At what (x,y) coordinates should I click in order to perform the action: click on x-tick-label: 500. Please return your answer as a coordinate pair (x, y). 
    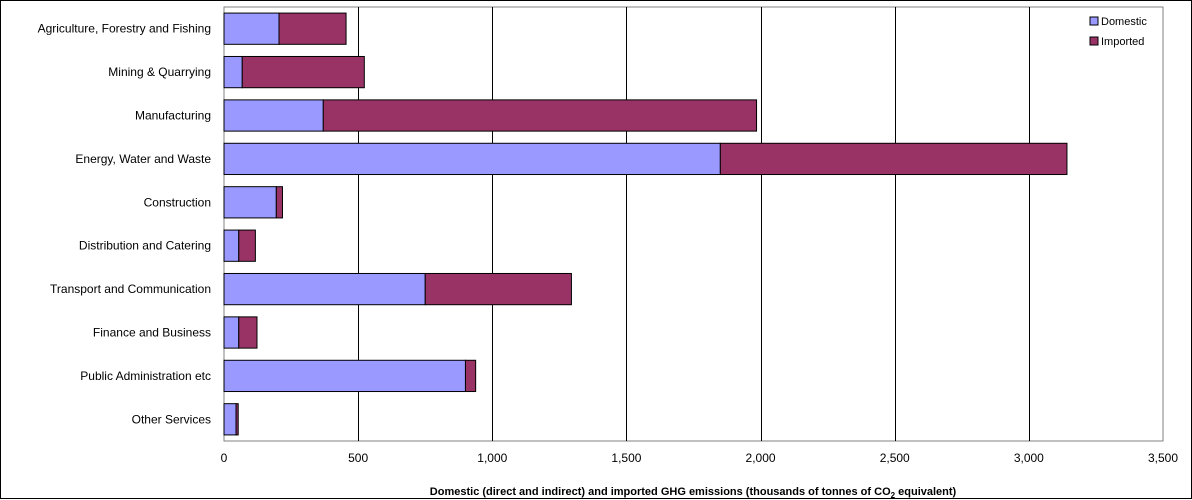
    Looking at the image, I should click on (358, 458).